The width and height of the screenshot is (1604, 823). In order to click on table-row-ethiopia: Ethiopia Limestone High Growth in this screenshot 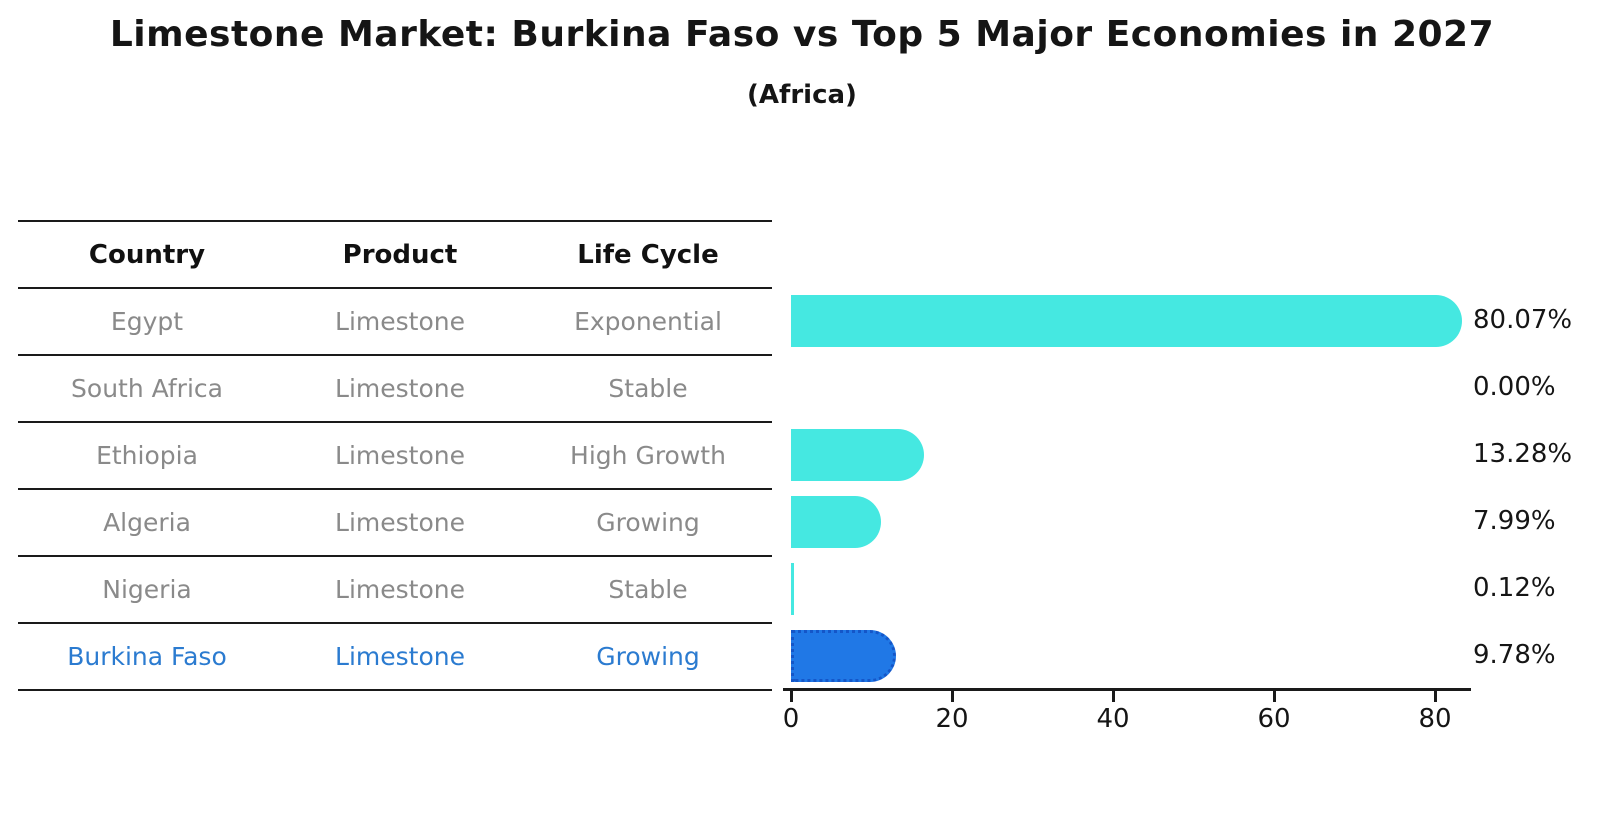, I will do `click(395, 454)`.